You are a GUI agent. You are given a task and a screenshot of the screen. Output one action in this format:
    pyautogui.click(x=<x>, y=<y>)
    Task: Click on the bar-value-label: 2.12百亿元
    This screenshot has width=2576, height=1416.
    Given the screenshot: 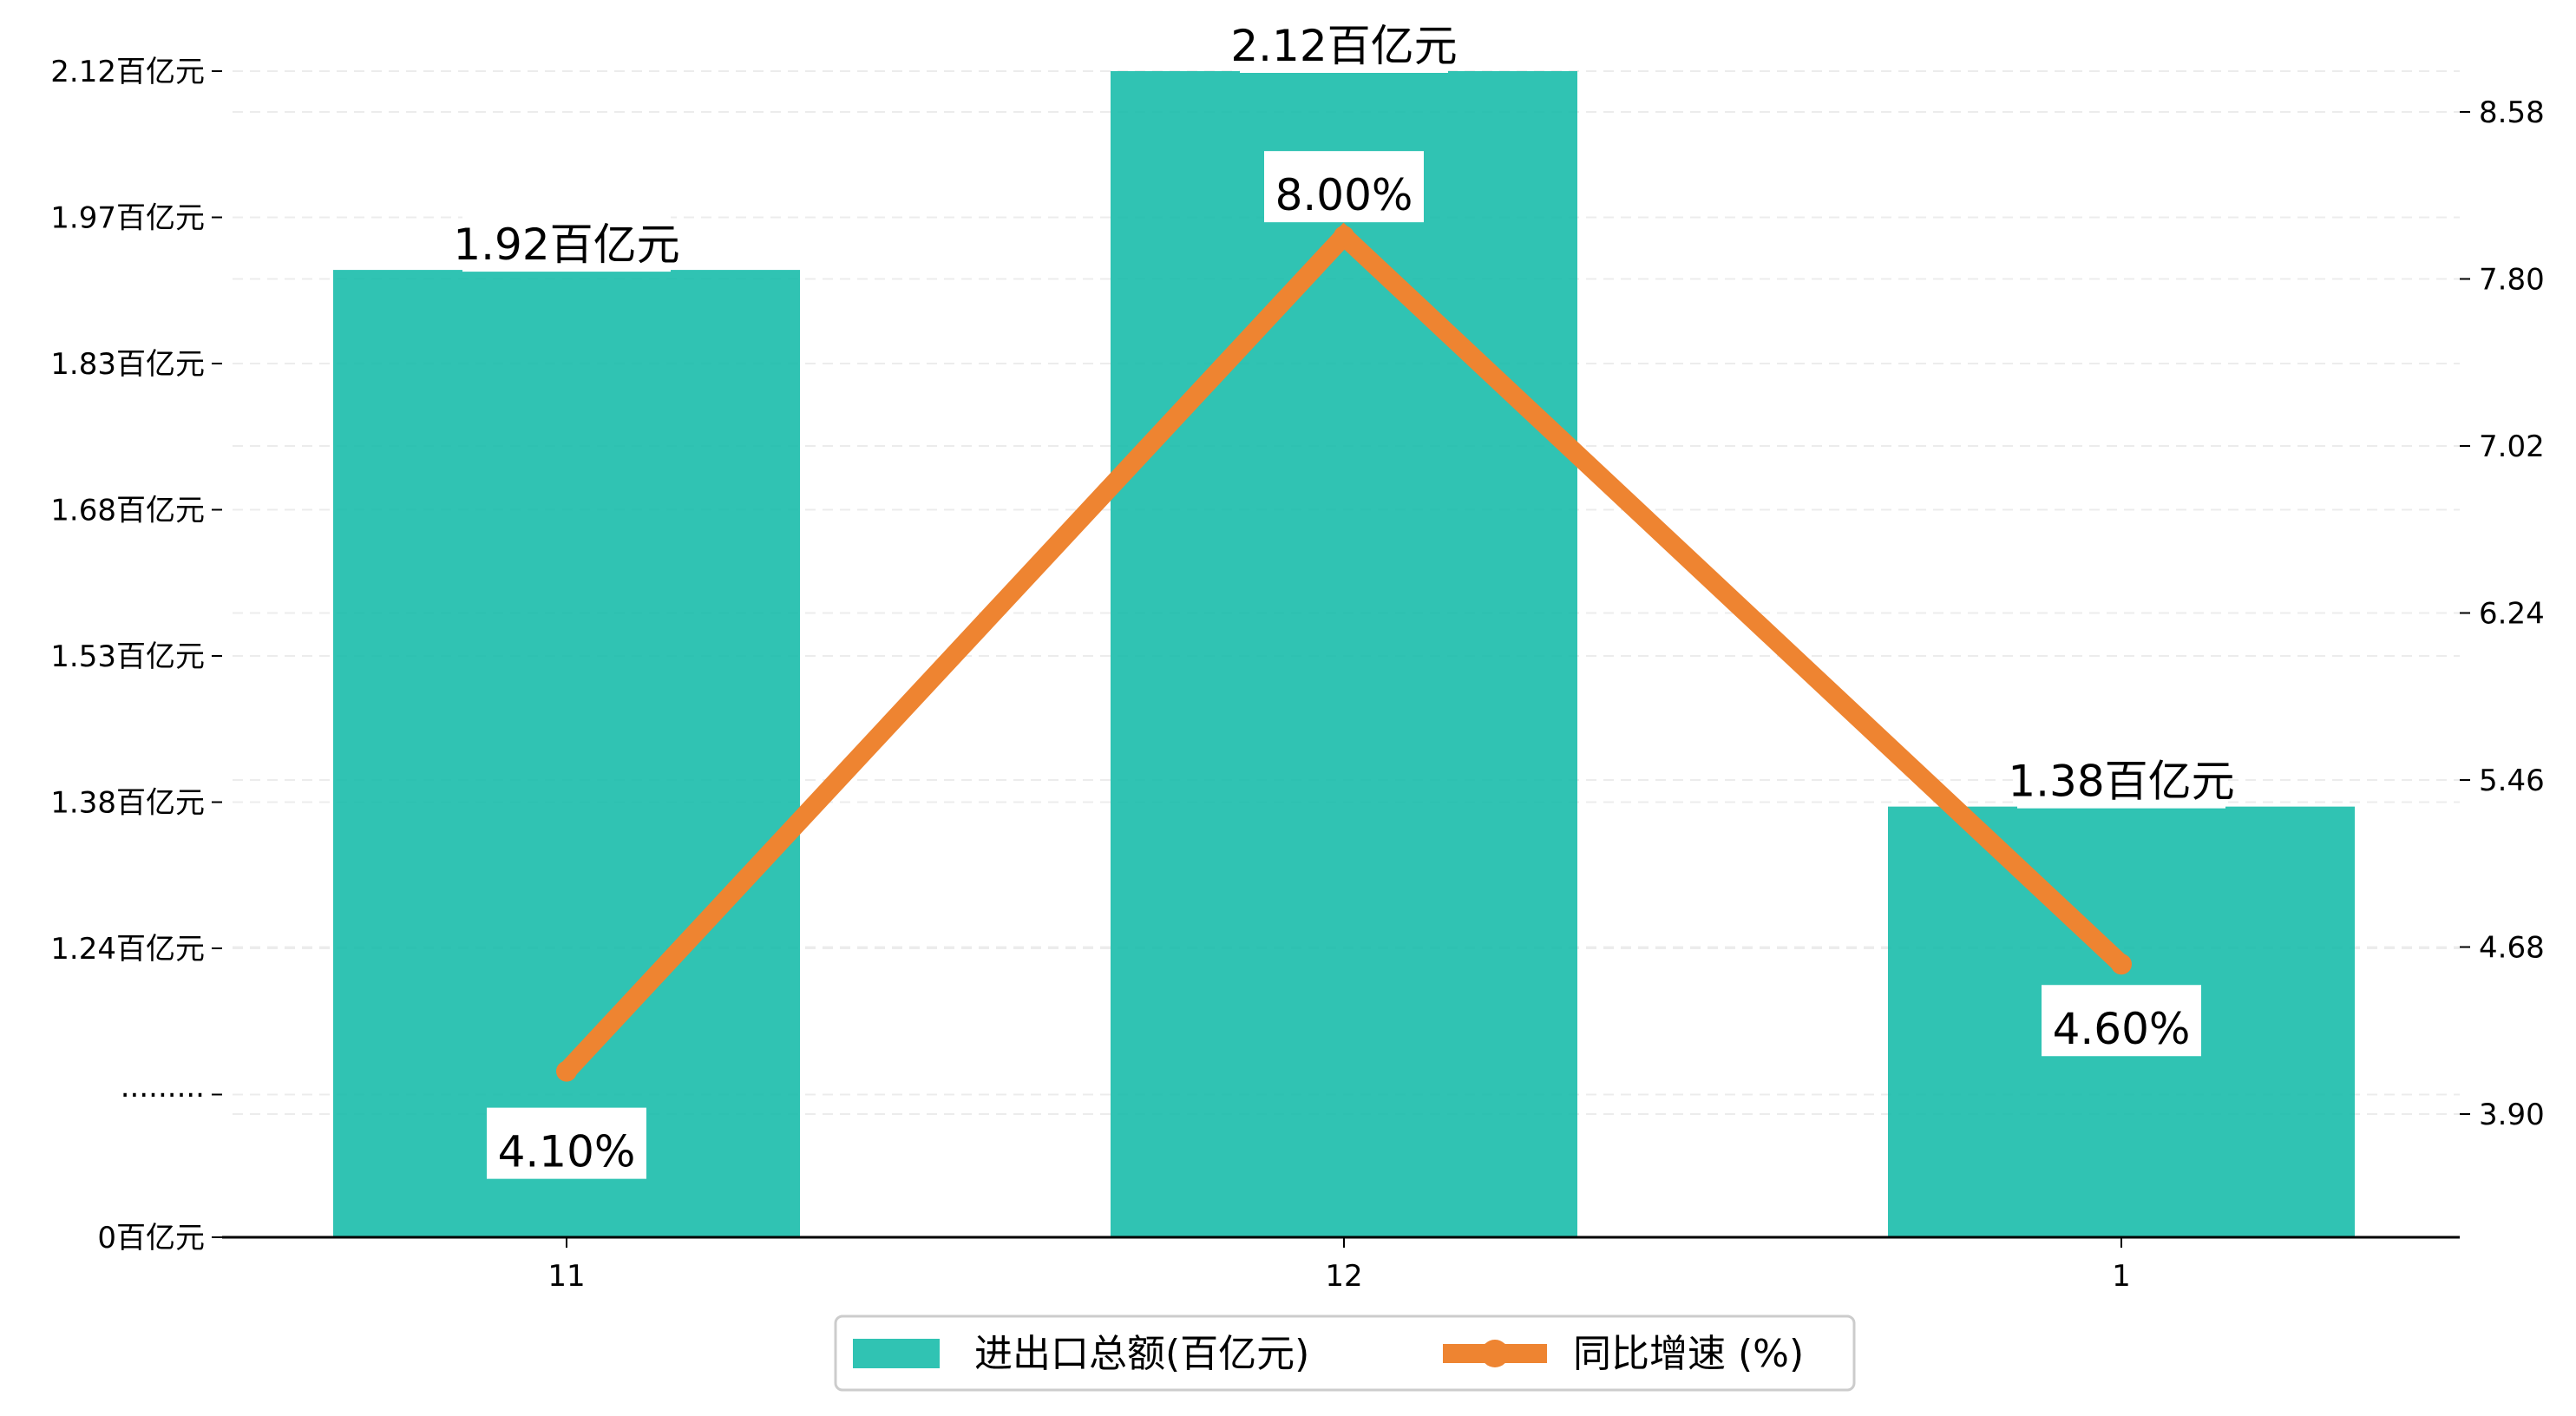 What is the action you would take?
    pyautogui.click(x=1343, y=46)
    